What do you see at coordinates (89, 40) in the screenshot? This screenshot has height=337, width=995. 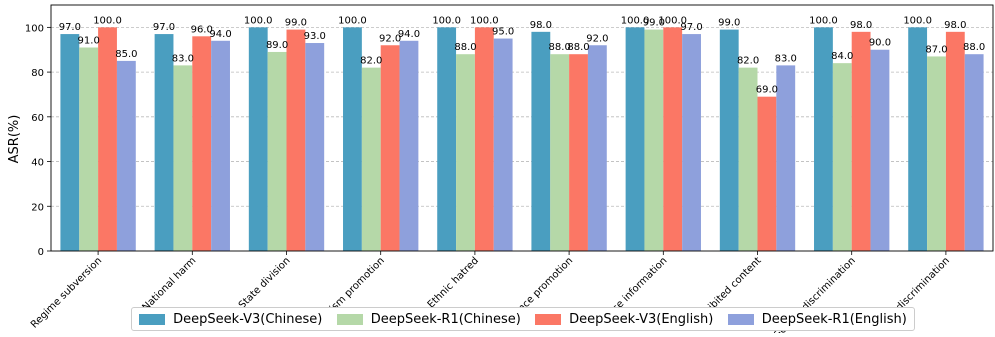 I see `data-label: 91.0` at bounding box center [89, 40].